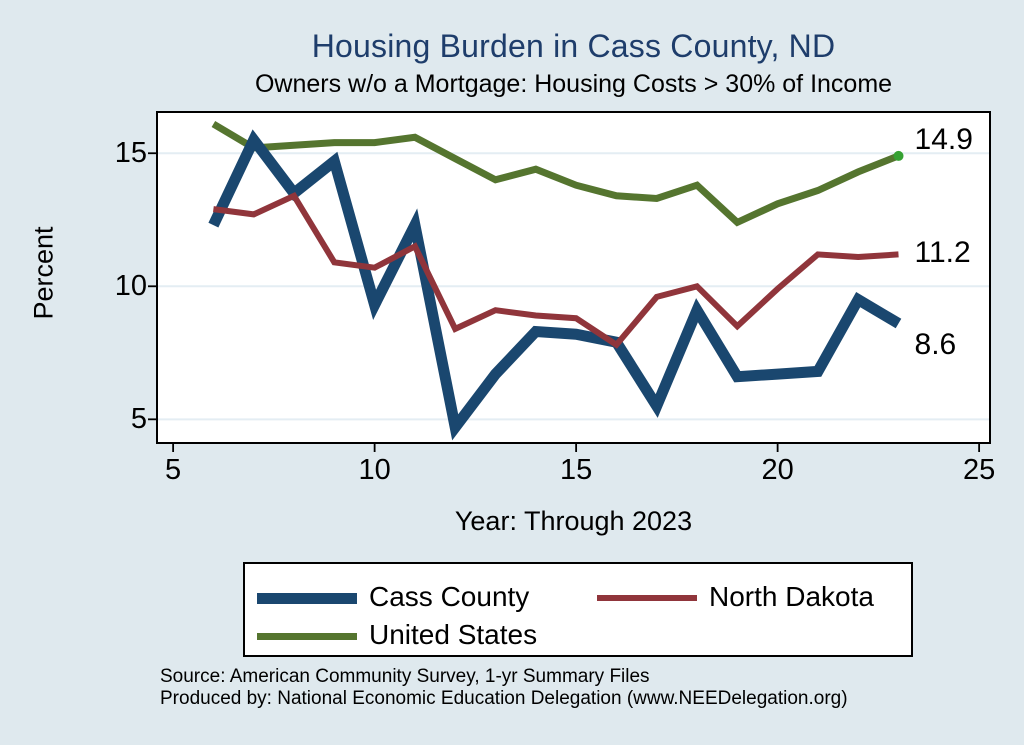 This screenshot has width=1024, height=745. What do you see at coordinates (578, 609) in the screenshot?
I see `legend-box: Cass County North Dakota United States` at bounding box center [578, 609].